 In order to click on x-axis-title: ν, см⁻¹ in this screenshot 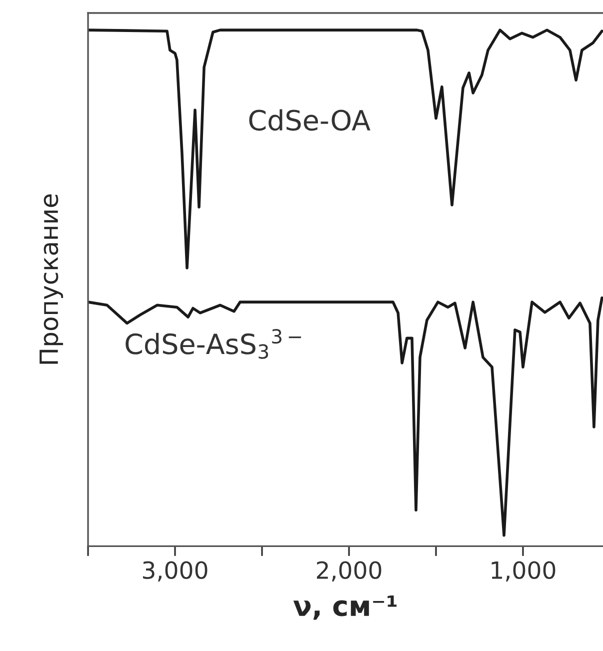, I will do `click(345, 607)`.